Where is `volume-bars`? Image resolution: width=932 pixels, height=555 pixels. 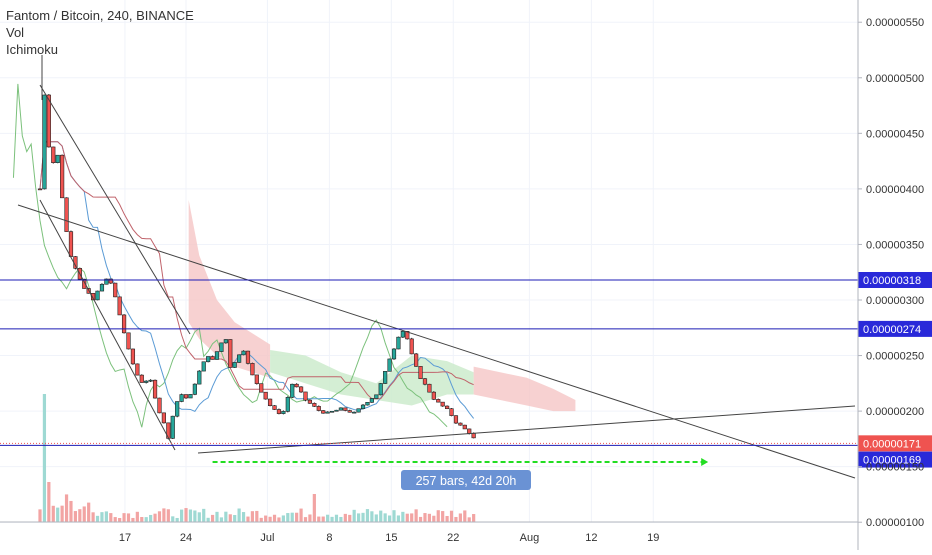
volume-bars is located at coordinates (257, 458).